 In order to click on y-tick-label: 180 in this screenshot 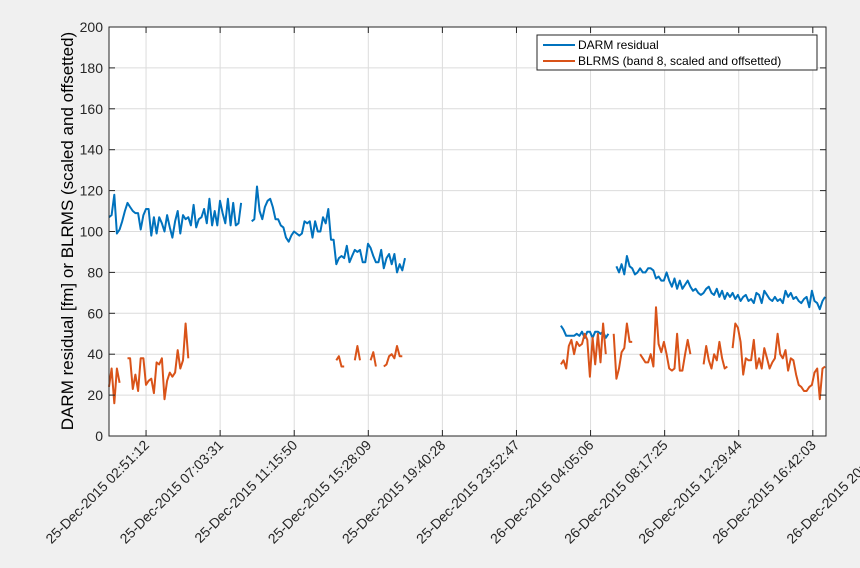, I will do `click(92, 68)`.